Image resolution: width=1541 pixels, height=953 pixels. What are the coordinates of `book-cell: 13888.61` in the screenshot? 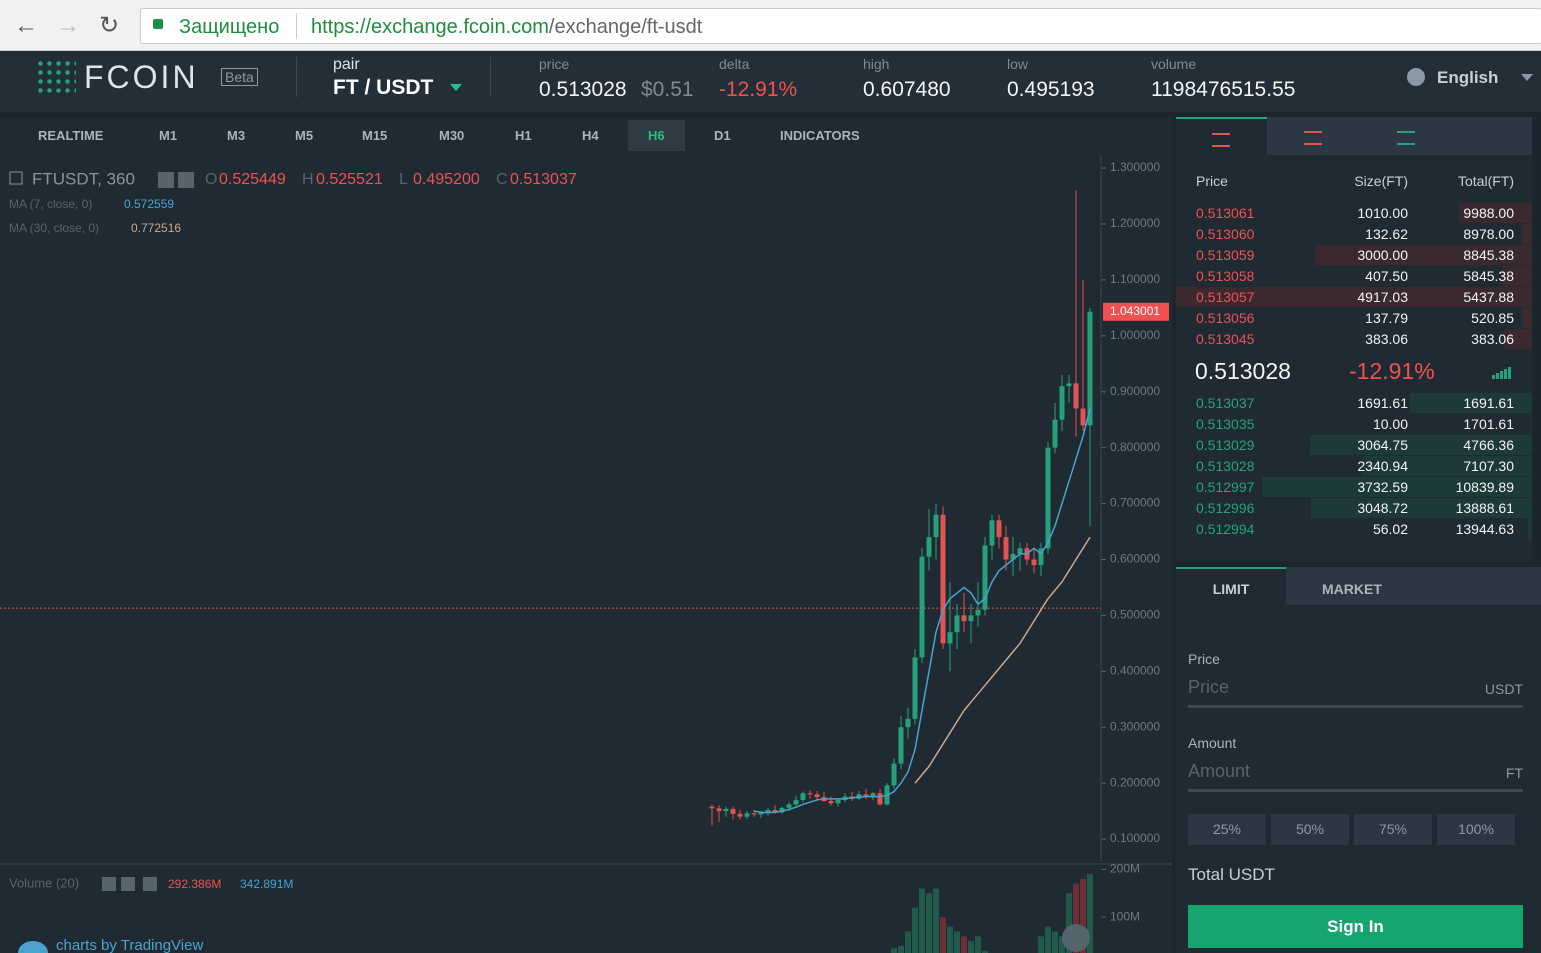 It's located at (1484, 508).